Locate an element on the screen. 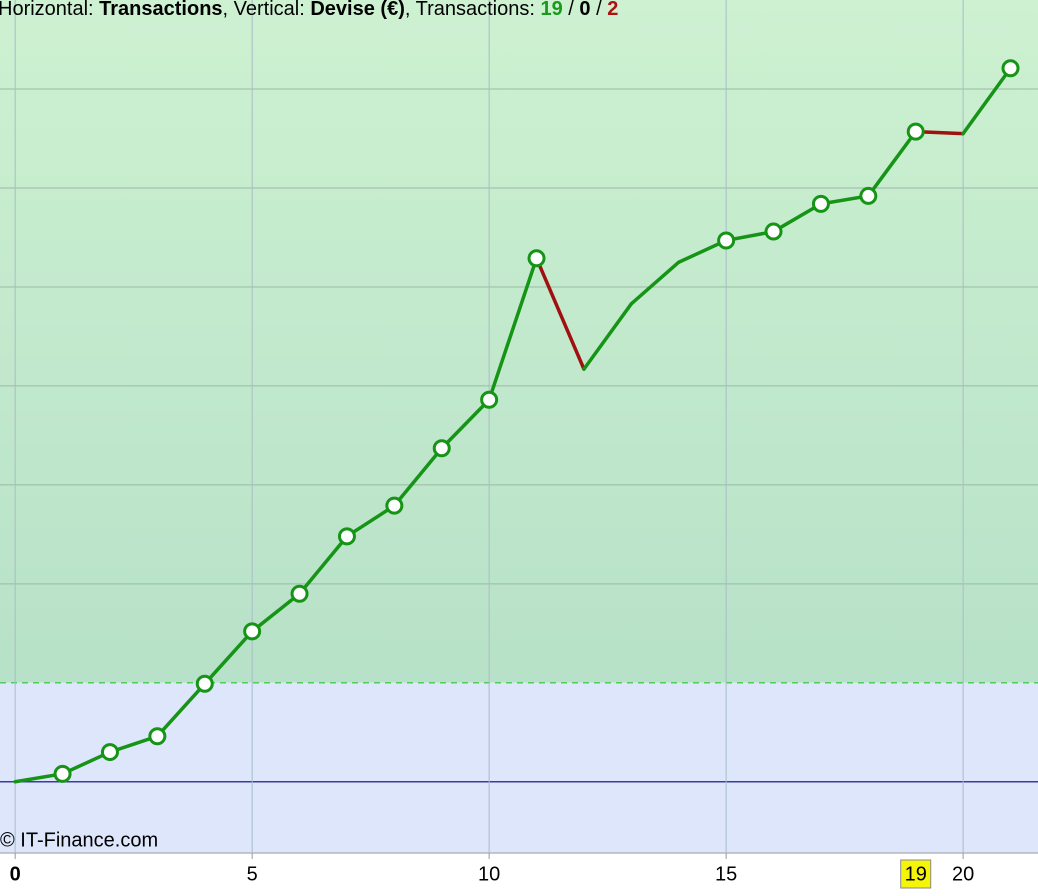  copyright: © IT-Finance.com is located at coordinates (79, 840).